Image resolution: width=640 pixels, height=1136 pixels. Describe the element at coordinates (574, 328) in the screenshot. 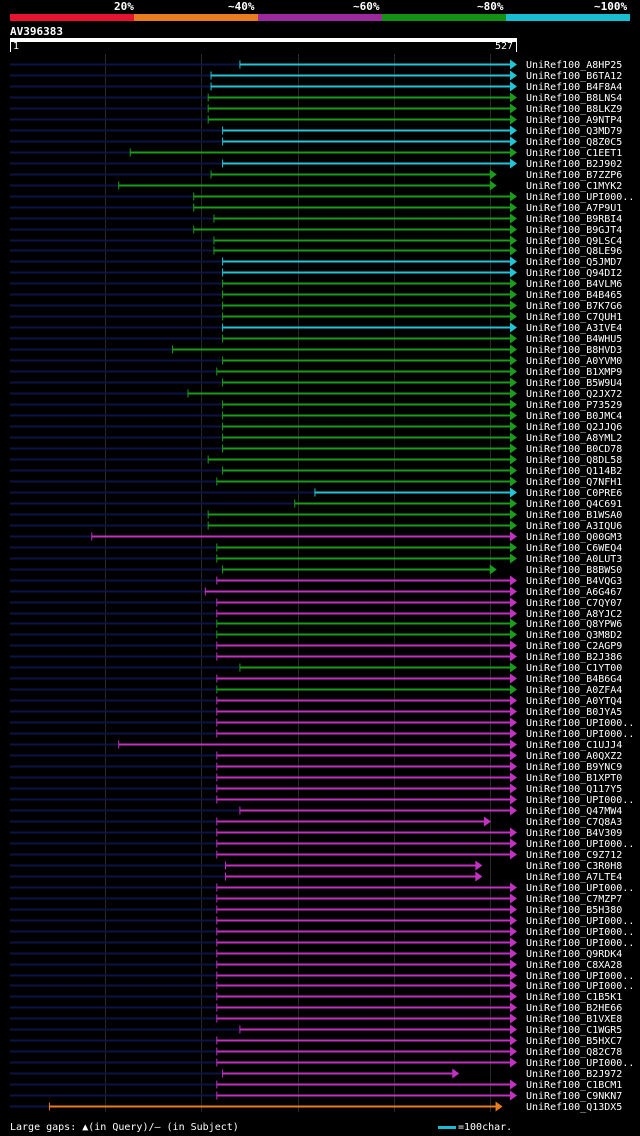

I see `hit-label: UniRef100_A3IVE4` at that location.